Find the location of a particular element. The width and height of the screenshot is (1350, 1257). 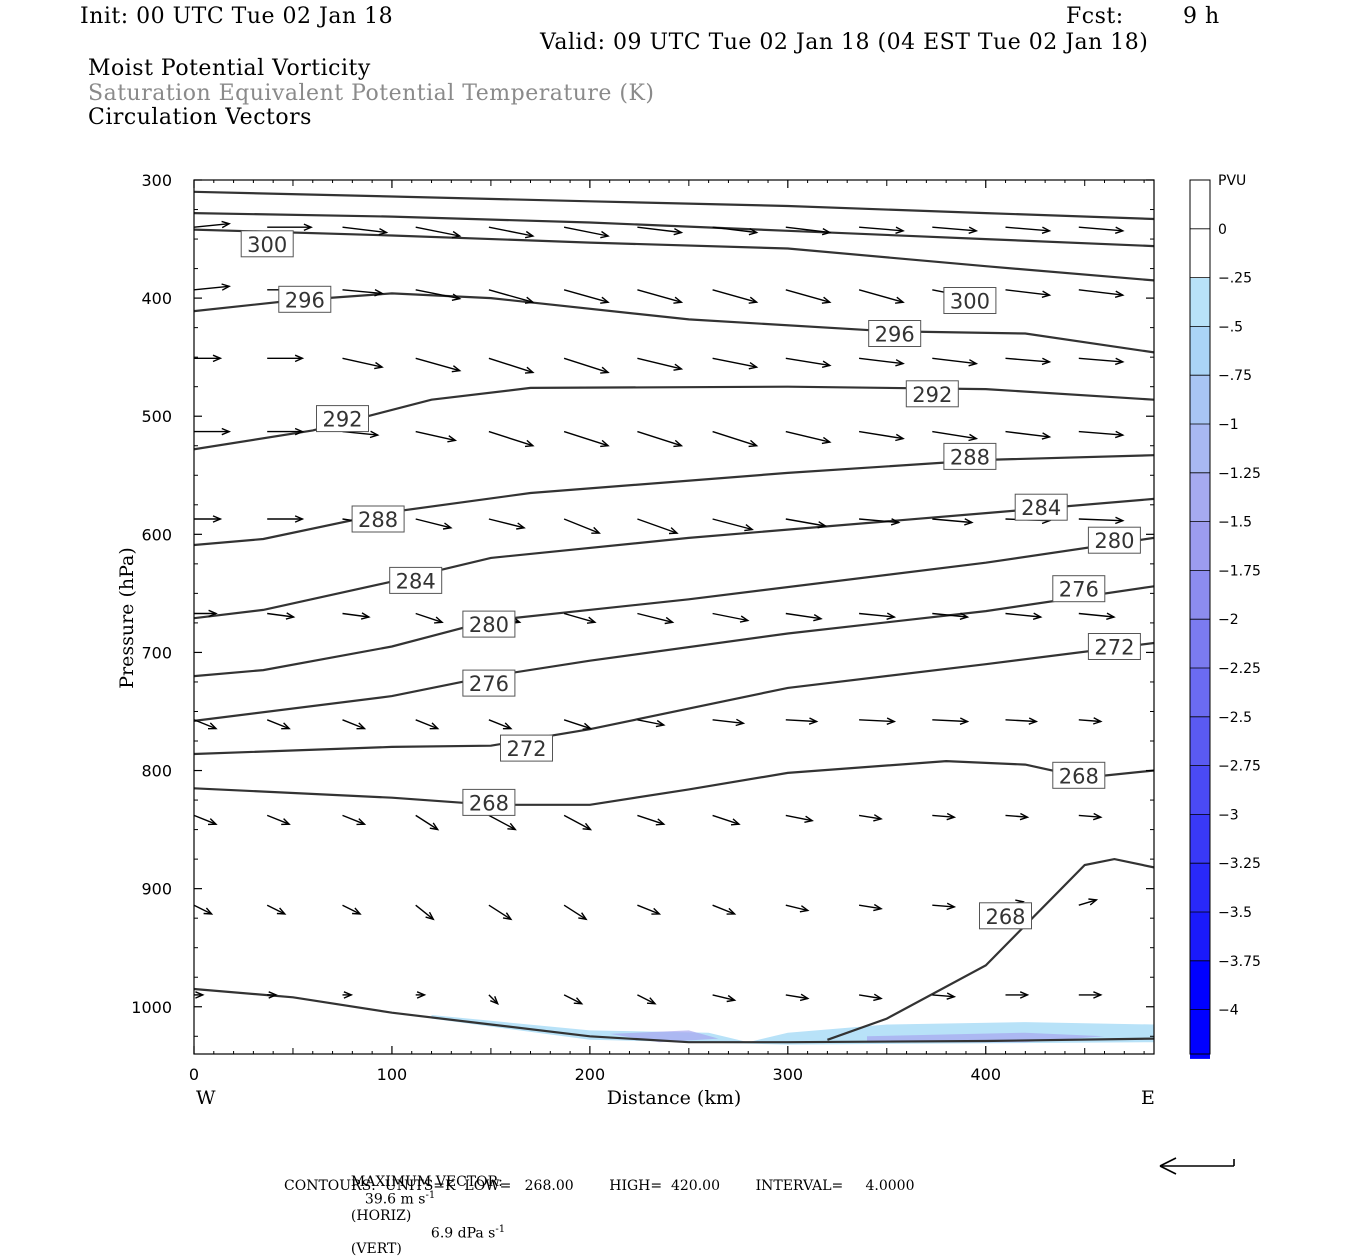

forecast-hour-value: 9 h is located at coordinates (1201, 16).